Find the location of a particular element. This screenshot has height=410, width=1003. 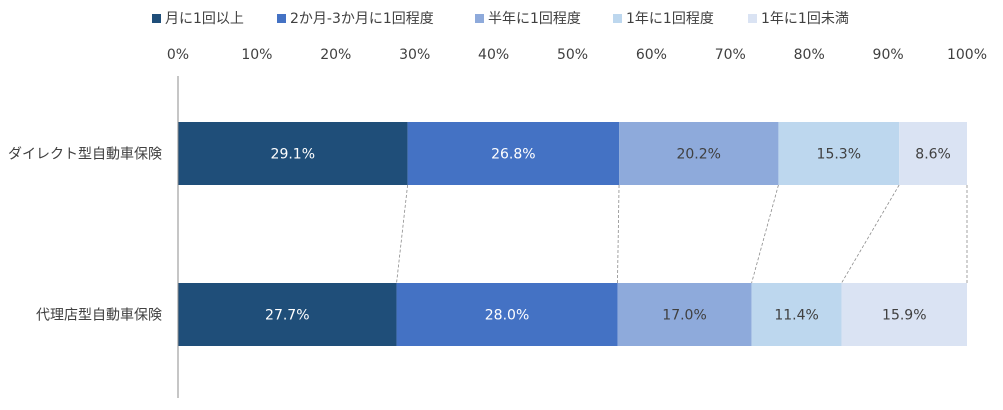

data-label: 15.9% is located at coordinates (904, 316).